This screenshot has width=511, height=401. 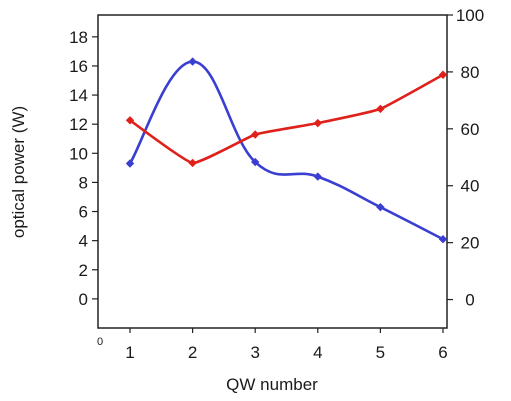 I want to click on y-axis-title: optical power (W), so click(x=18, y=172).